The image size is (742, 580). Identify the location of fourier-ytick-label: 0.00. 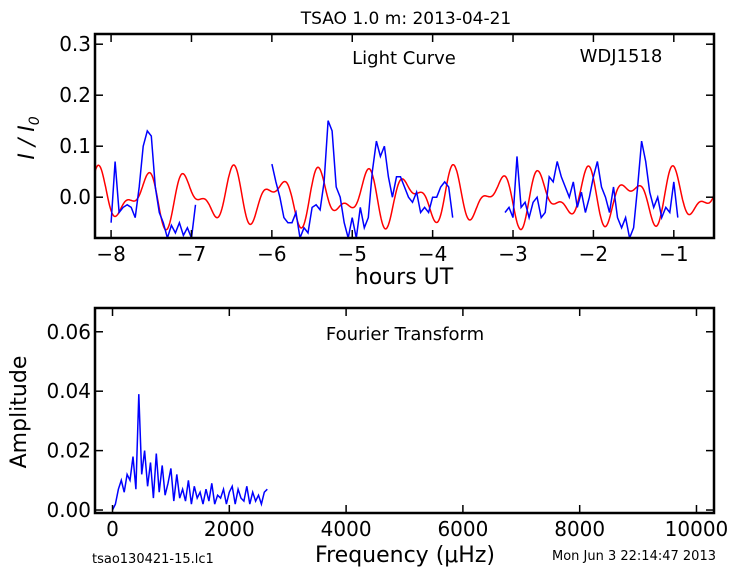
(68, 510).